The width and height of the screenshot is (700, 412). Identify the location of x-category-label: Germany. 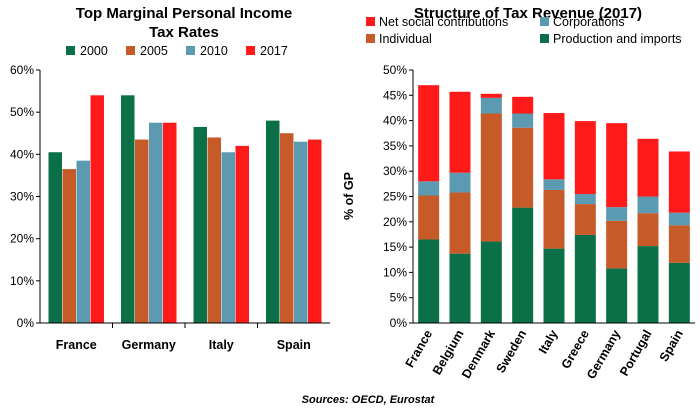
(149, 345).